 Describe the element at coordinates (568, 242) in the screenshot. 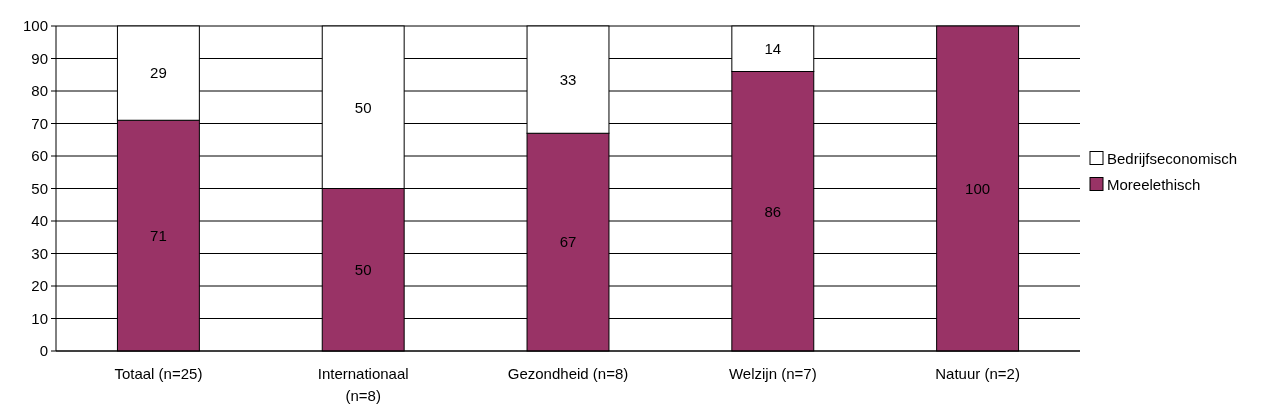

I see `data-label: 67` at that location.